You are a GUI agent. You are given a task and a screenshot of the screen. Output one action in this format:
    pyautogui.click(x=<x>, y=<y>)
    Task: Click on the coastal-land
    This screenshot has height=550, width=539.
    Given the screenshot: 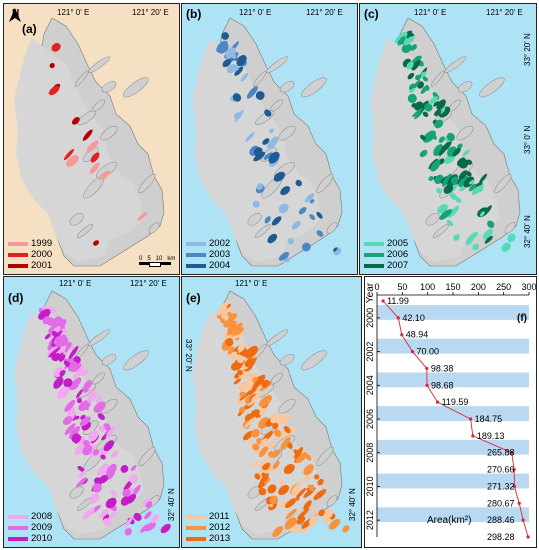 What is the action you would take?
    pyautogui.click(x=79, y=423)
    